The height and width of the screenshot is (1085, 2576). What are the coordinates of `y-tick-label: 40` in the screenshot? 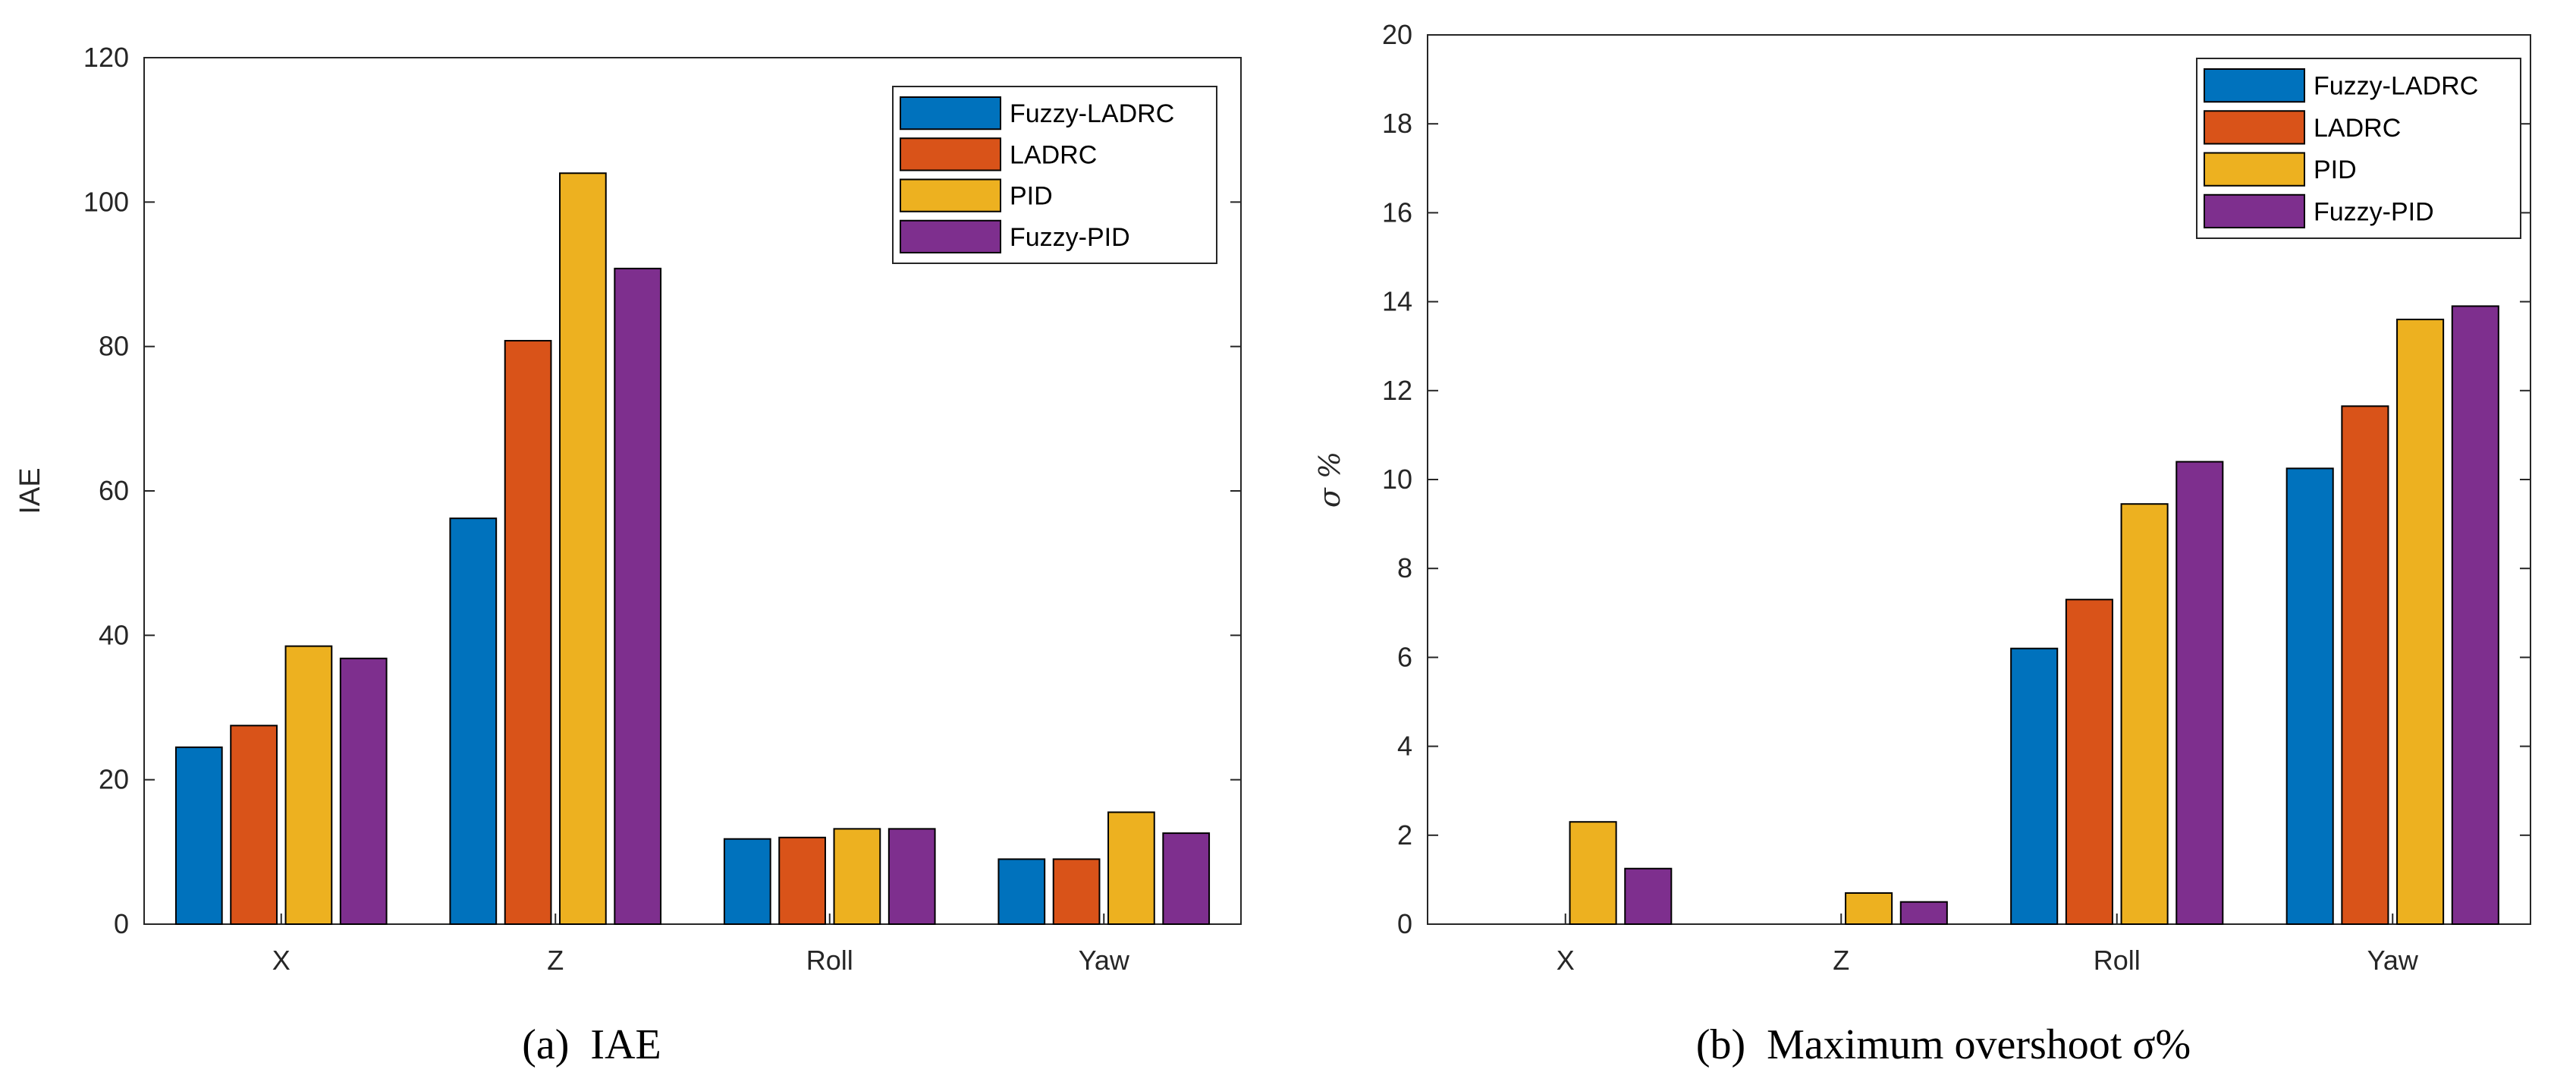 It's located at (114, 635).